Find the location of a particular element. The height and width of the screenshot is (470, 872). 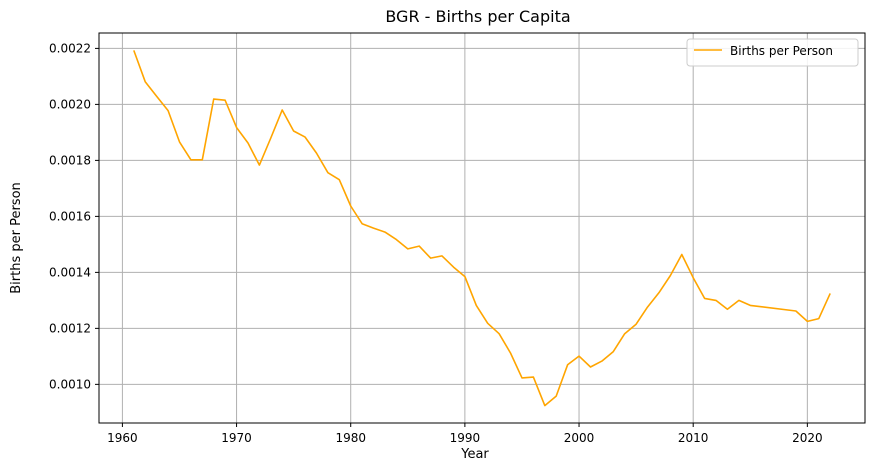

x-tick-label: 2000 is located at coordinates (579, 438).